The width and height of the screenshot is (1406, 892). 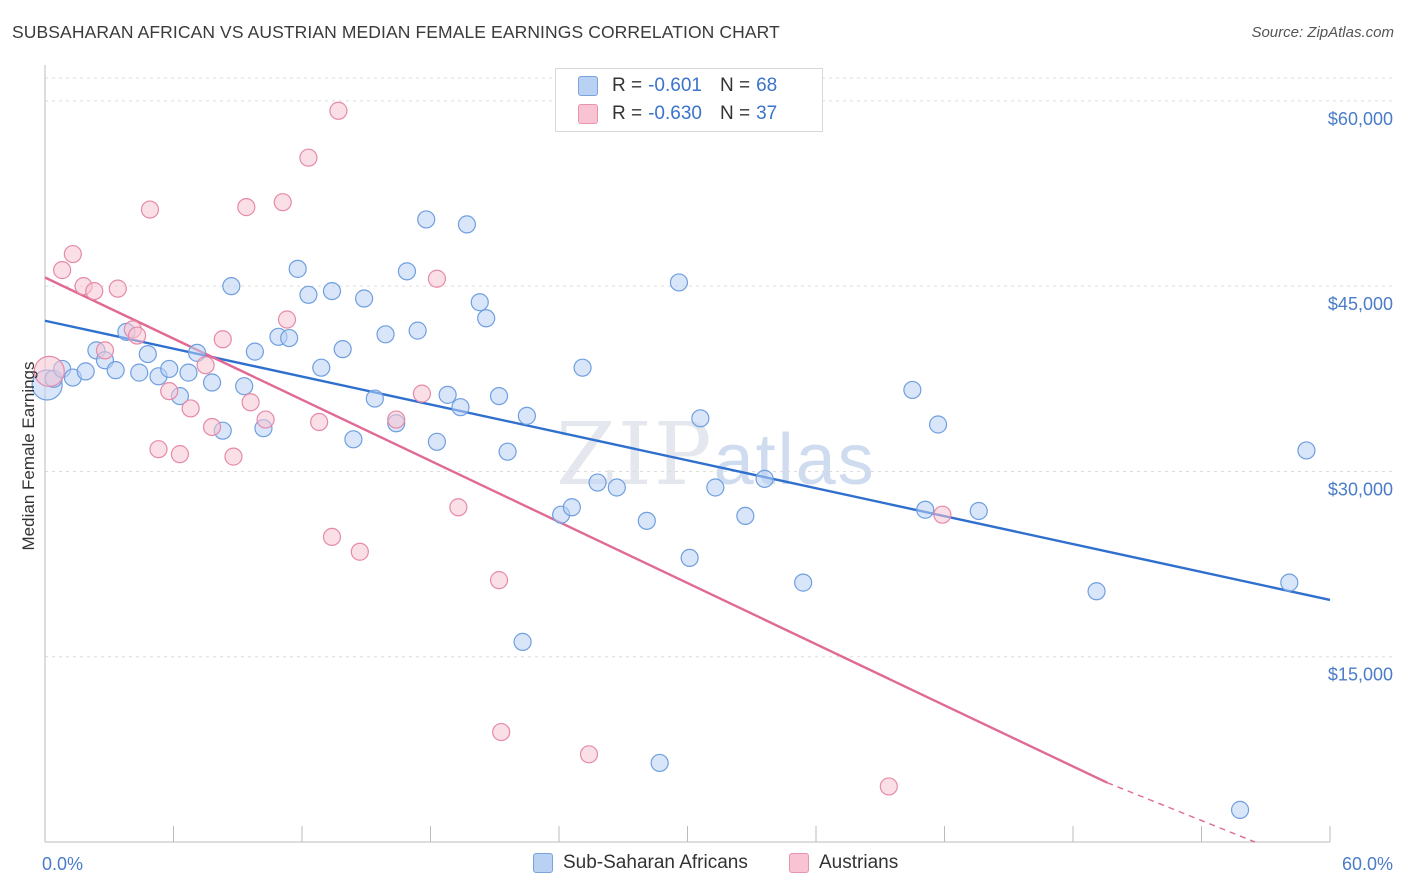 I want to click on legend-label: Sub-Saharan Africans, so click(x=655, y=862).